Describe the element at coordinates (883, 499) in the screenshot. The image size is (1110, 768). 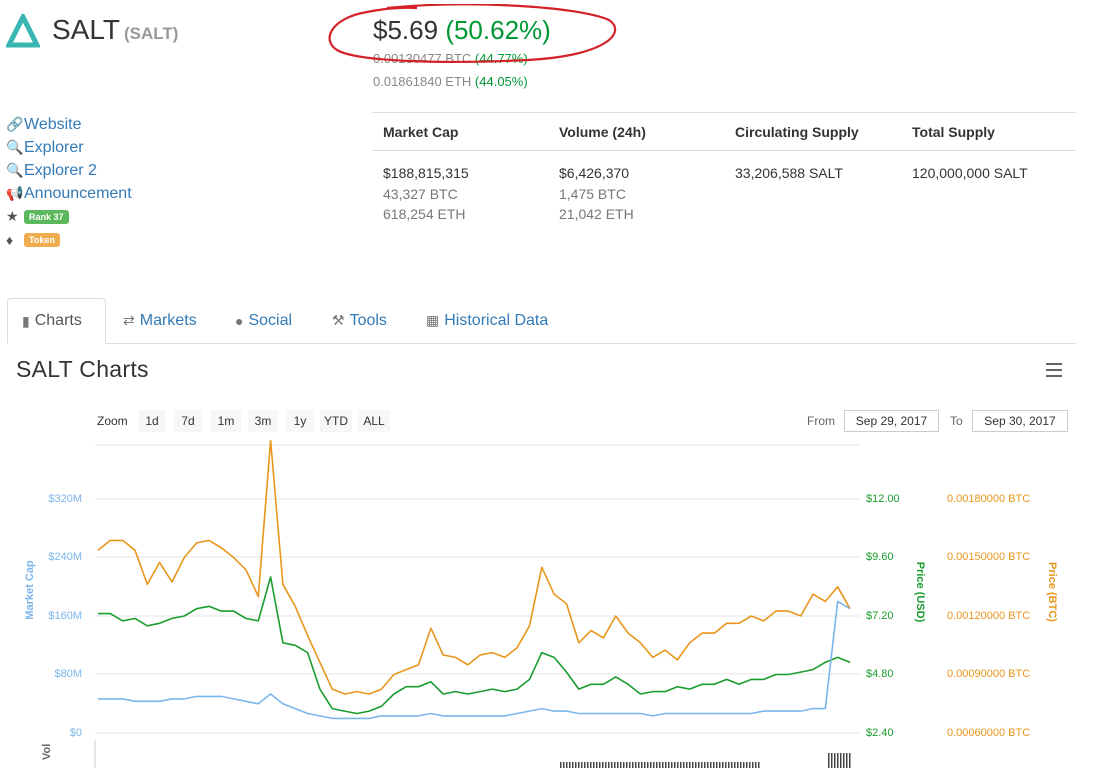
I see `usd-tick-label: $12.00` at that location.